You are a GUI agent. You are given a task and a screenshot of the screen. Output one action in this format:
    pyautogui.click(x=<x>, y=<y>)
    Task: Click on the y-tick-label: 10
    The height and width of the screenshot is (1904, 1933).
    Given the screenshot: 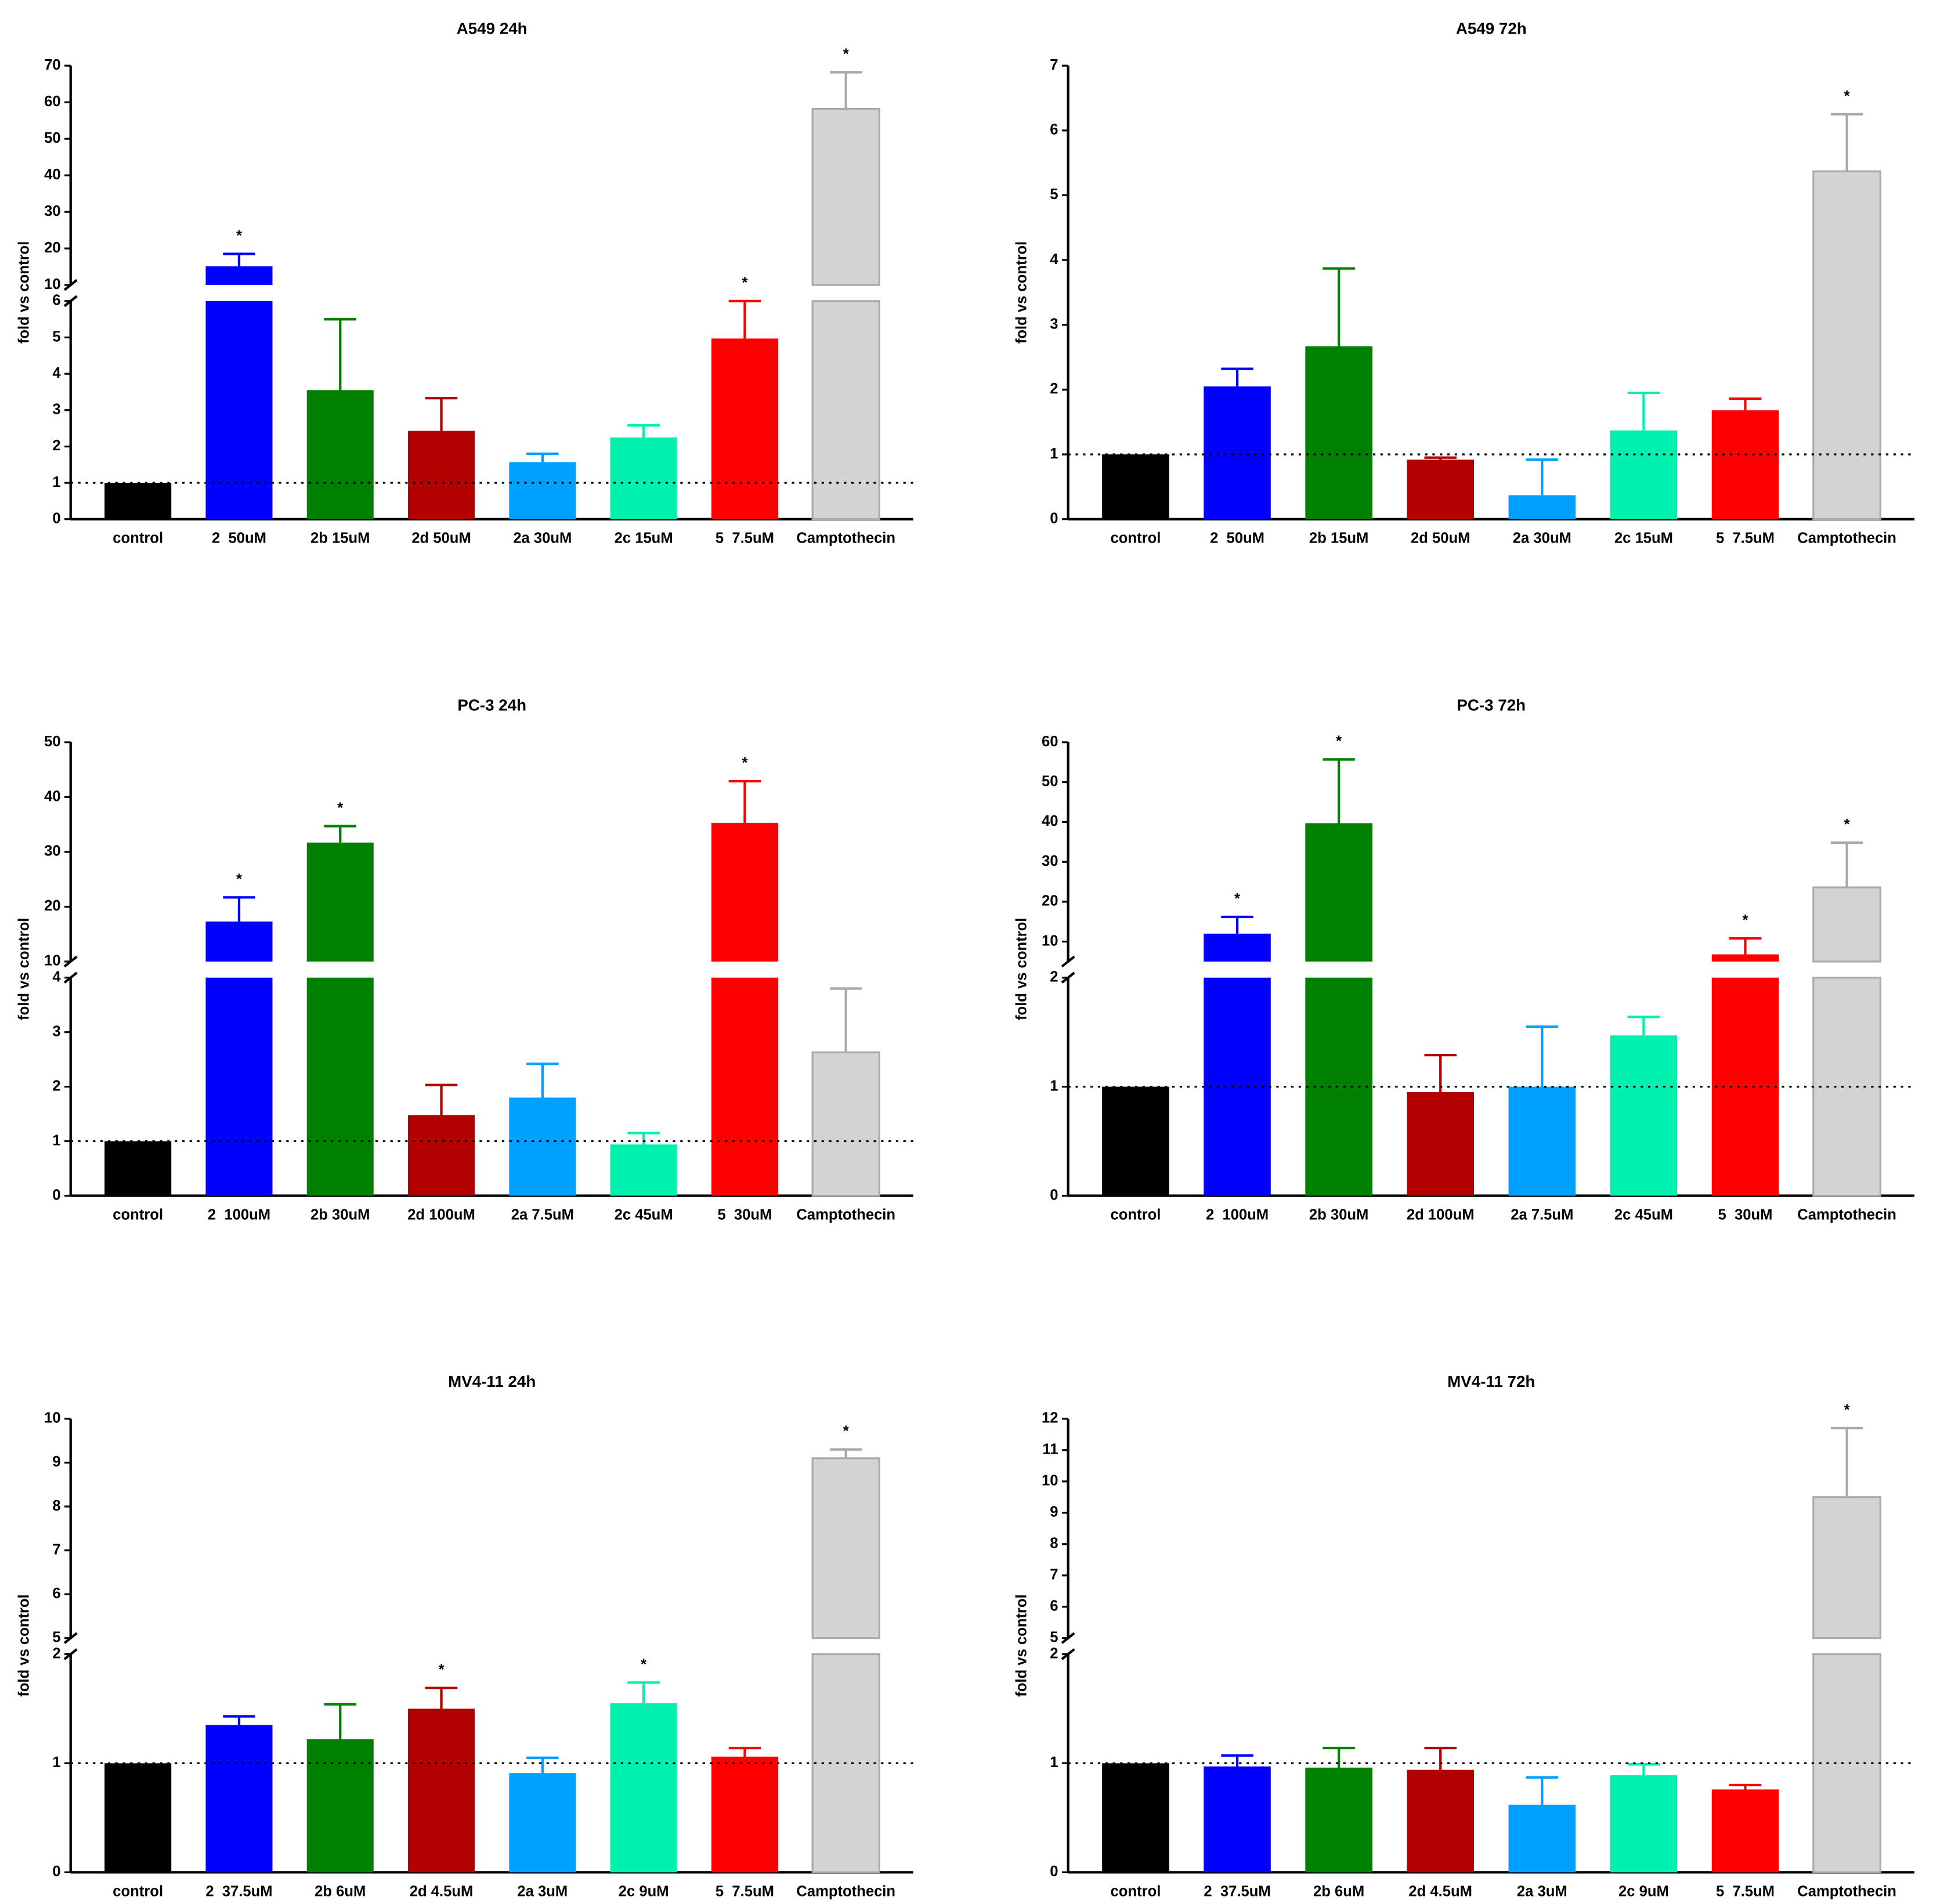 What is the action you would take?
    pyautogui.click(x=52, y=284)
    